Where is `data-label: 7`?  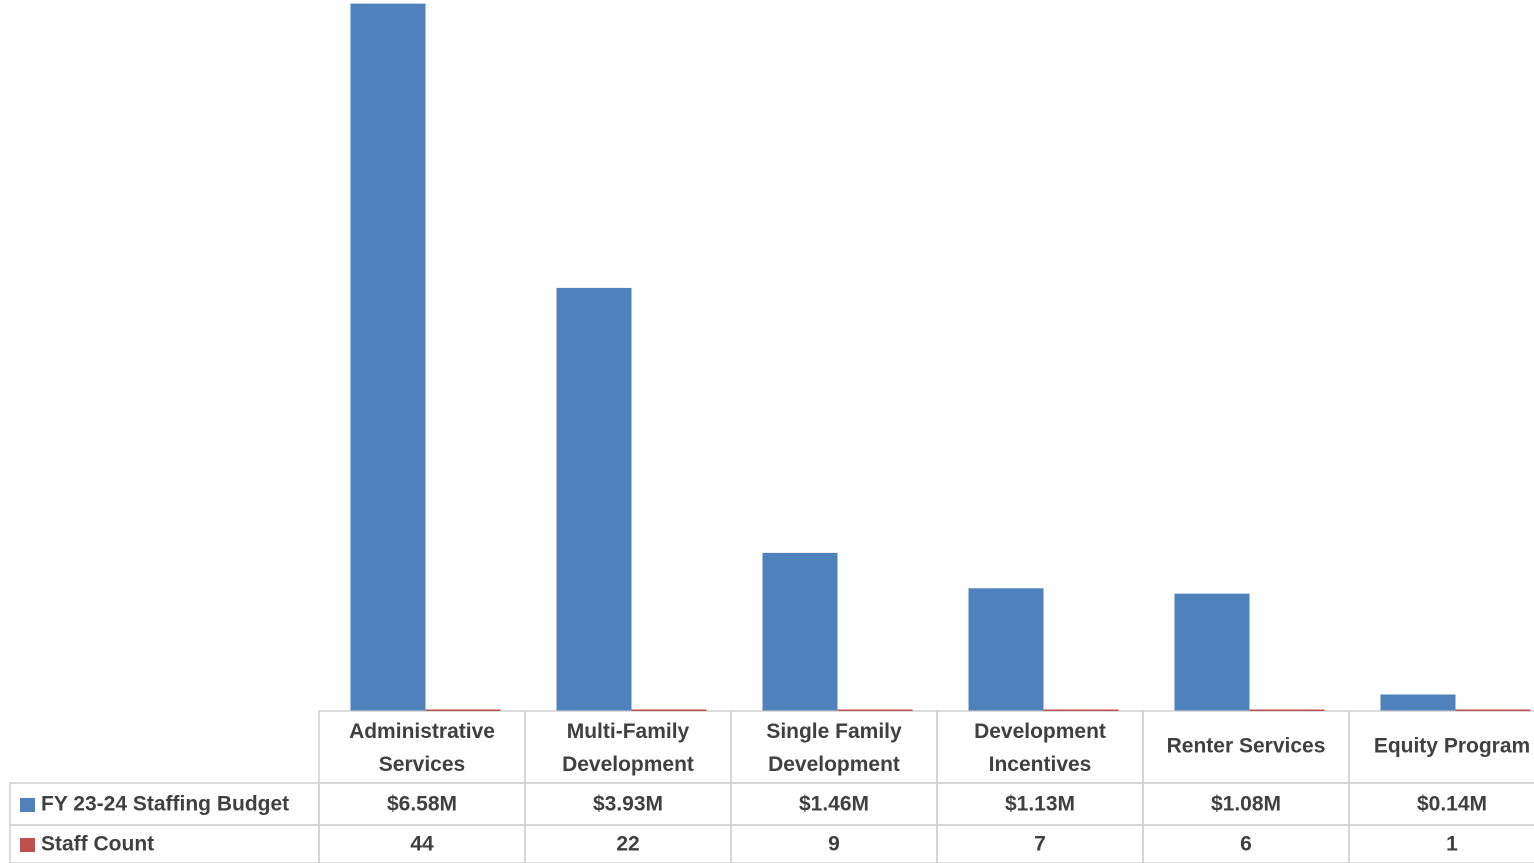 data-label: 7 is located at coordinates (1040, 844).